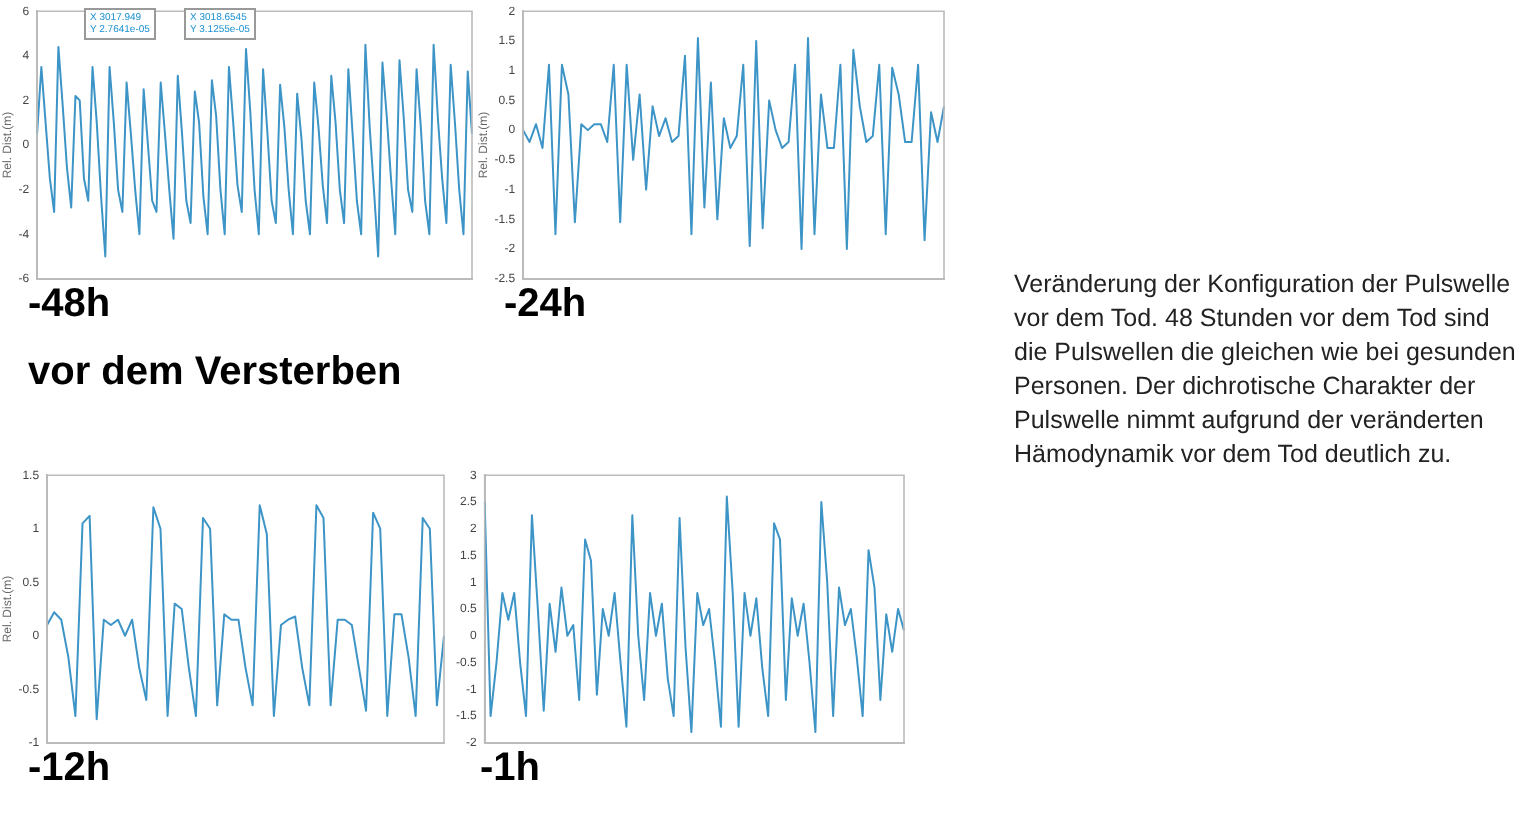 This screenshot has height=814, width=1530. Describe the element at coordinates (545, 305) in the screenshot. I see `x-axis-title: -24h` at that location.